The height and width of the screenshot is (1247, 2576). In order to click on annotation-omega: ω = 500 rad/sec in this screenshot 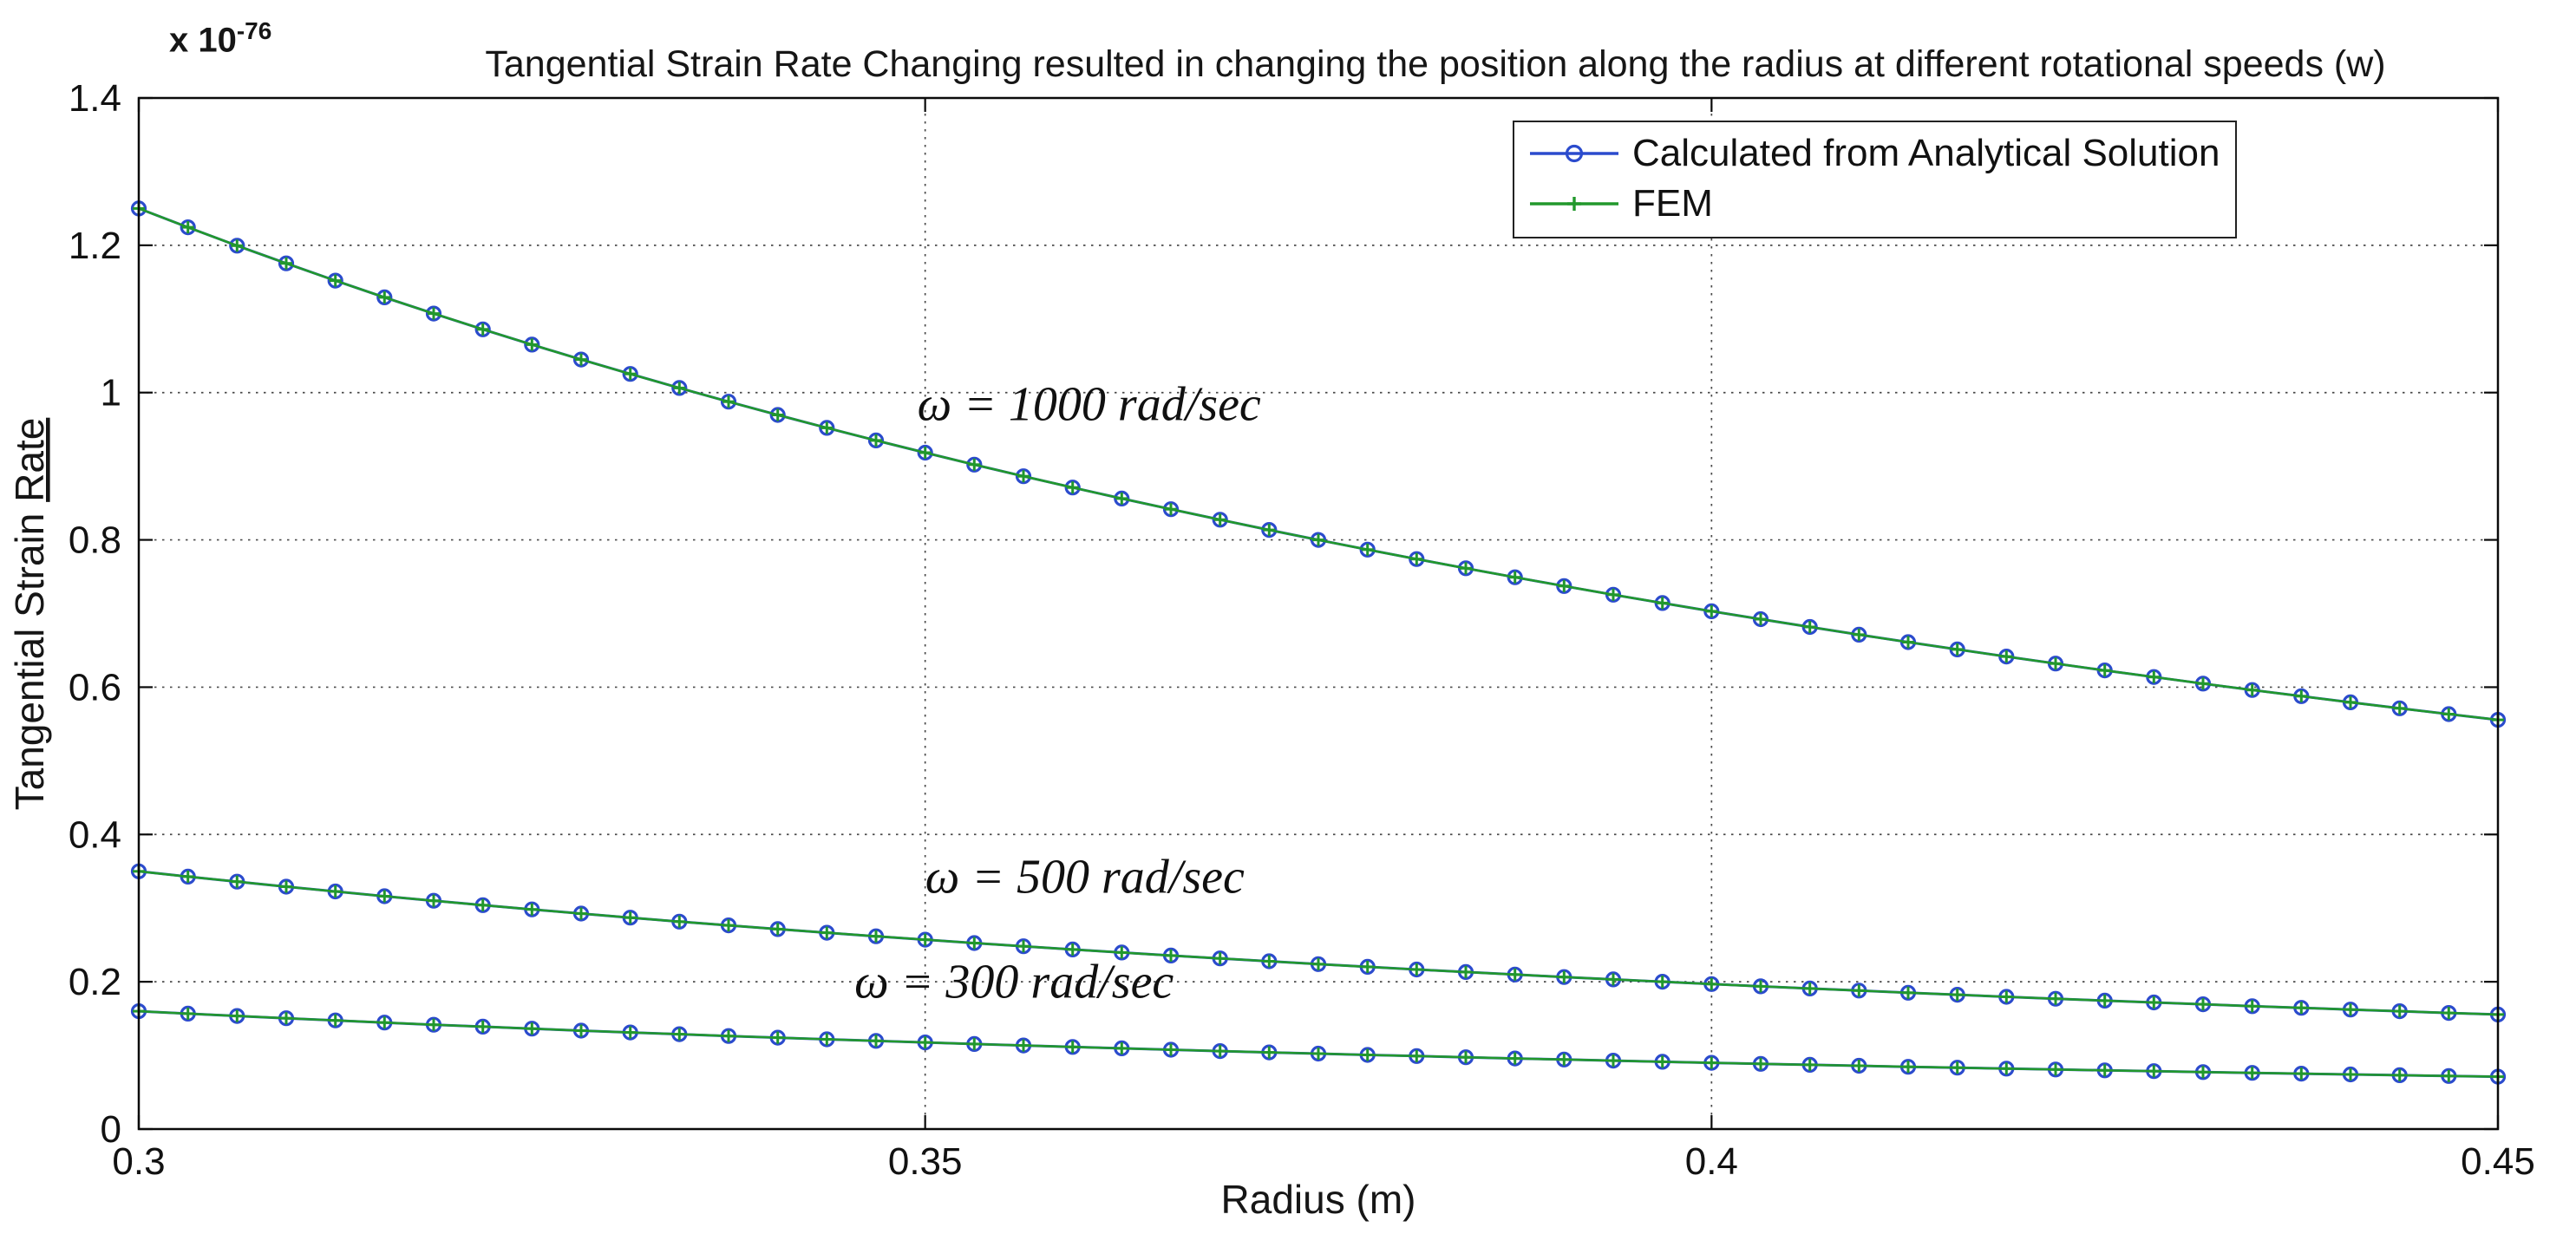, I will do `click(1085, 877)`.